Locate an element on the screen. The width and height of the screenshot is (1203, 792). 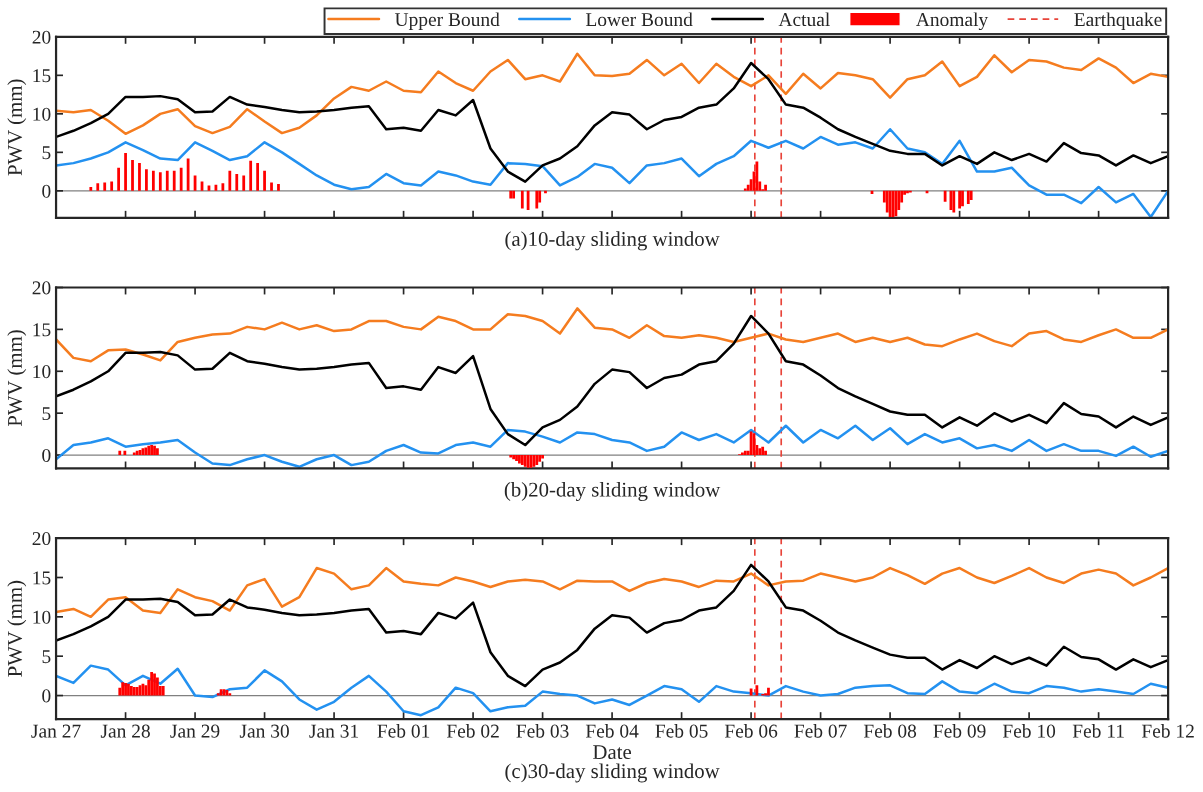
x-tick-label: Feb 10 is located at coordinates (1029, 731).